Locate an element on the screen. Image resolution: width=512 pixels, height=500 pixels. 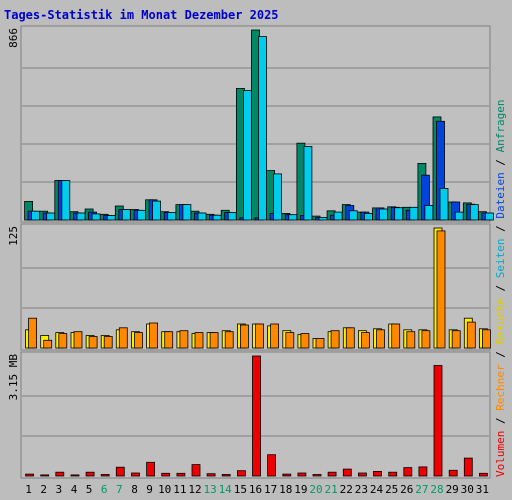
x-tick-label-28: 28 is located at coordinates (436, 489).